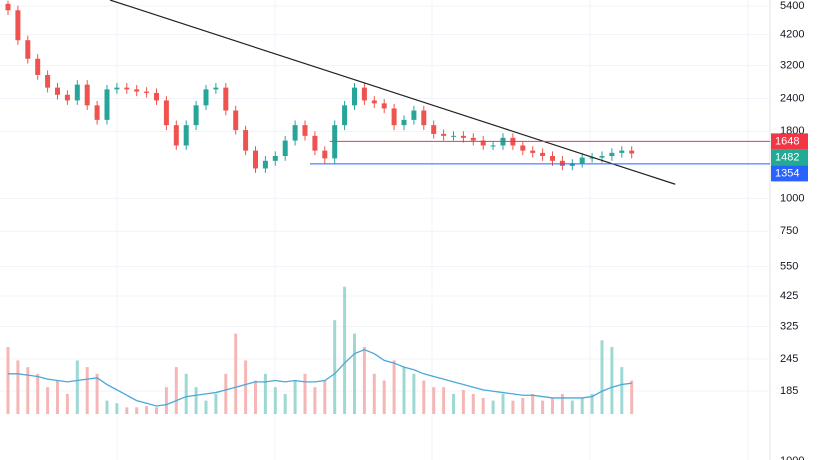  I want to click on price-label: 1354, so click(787, 173).